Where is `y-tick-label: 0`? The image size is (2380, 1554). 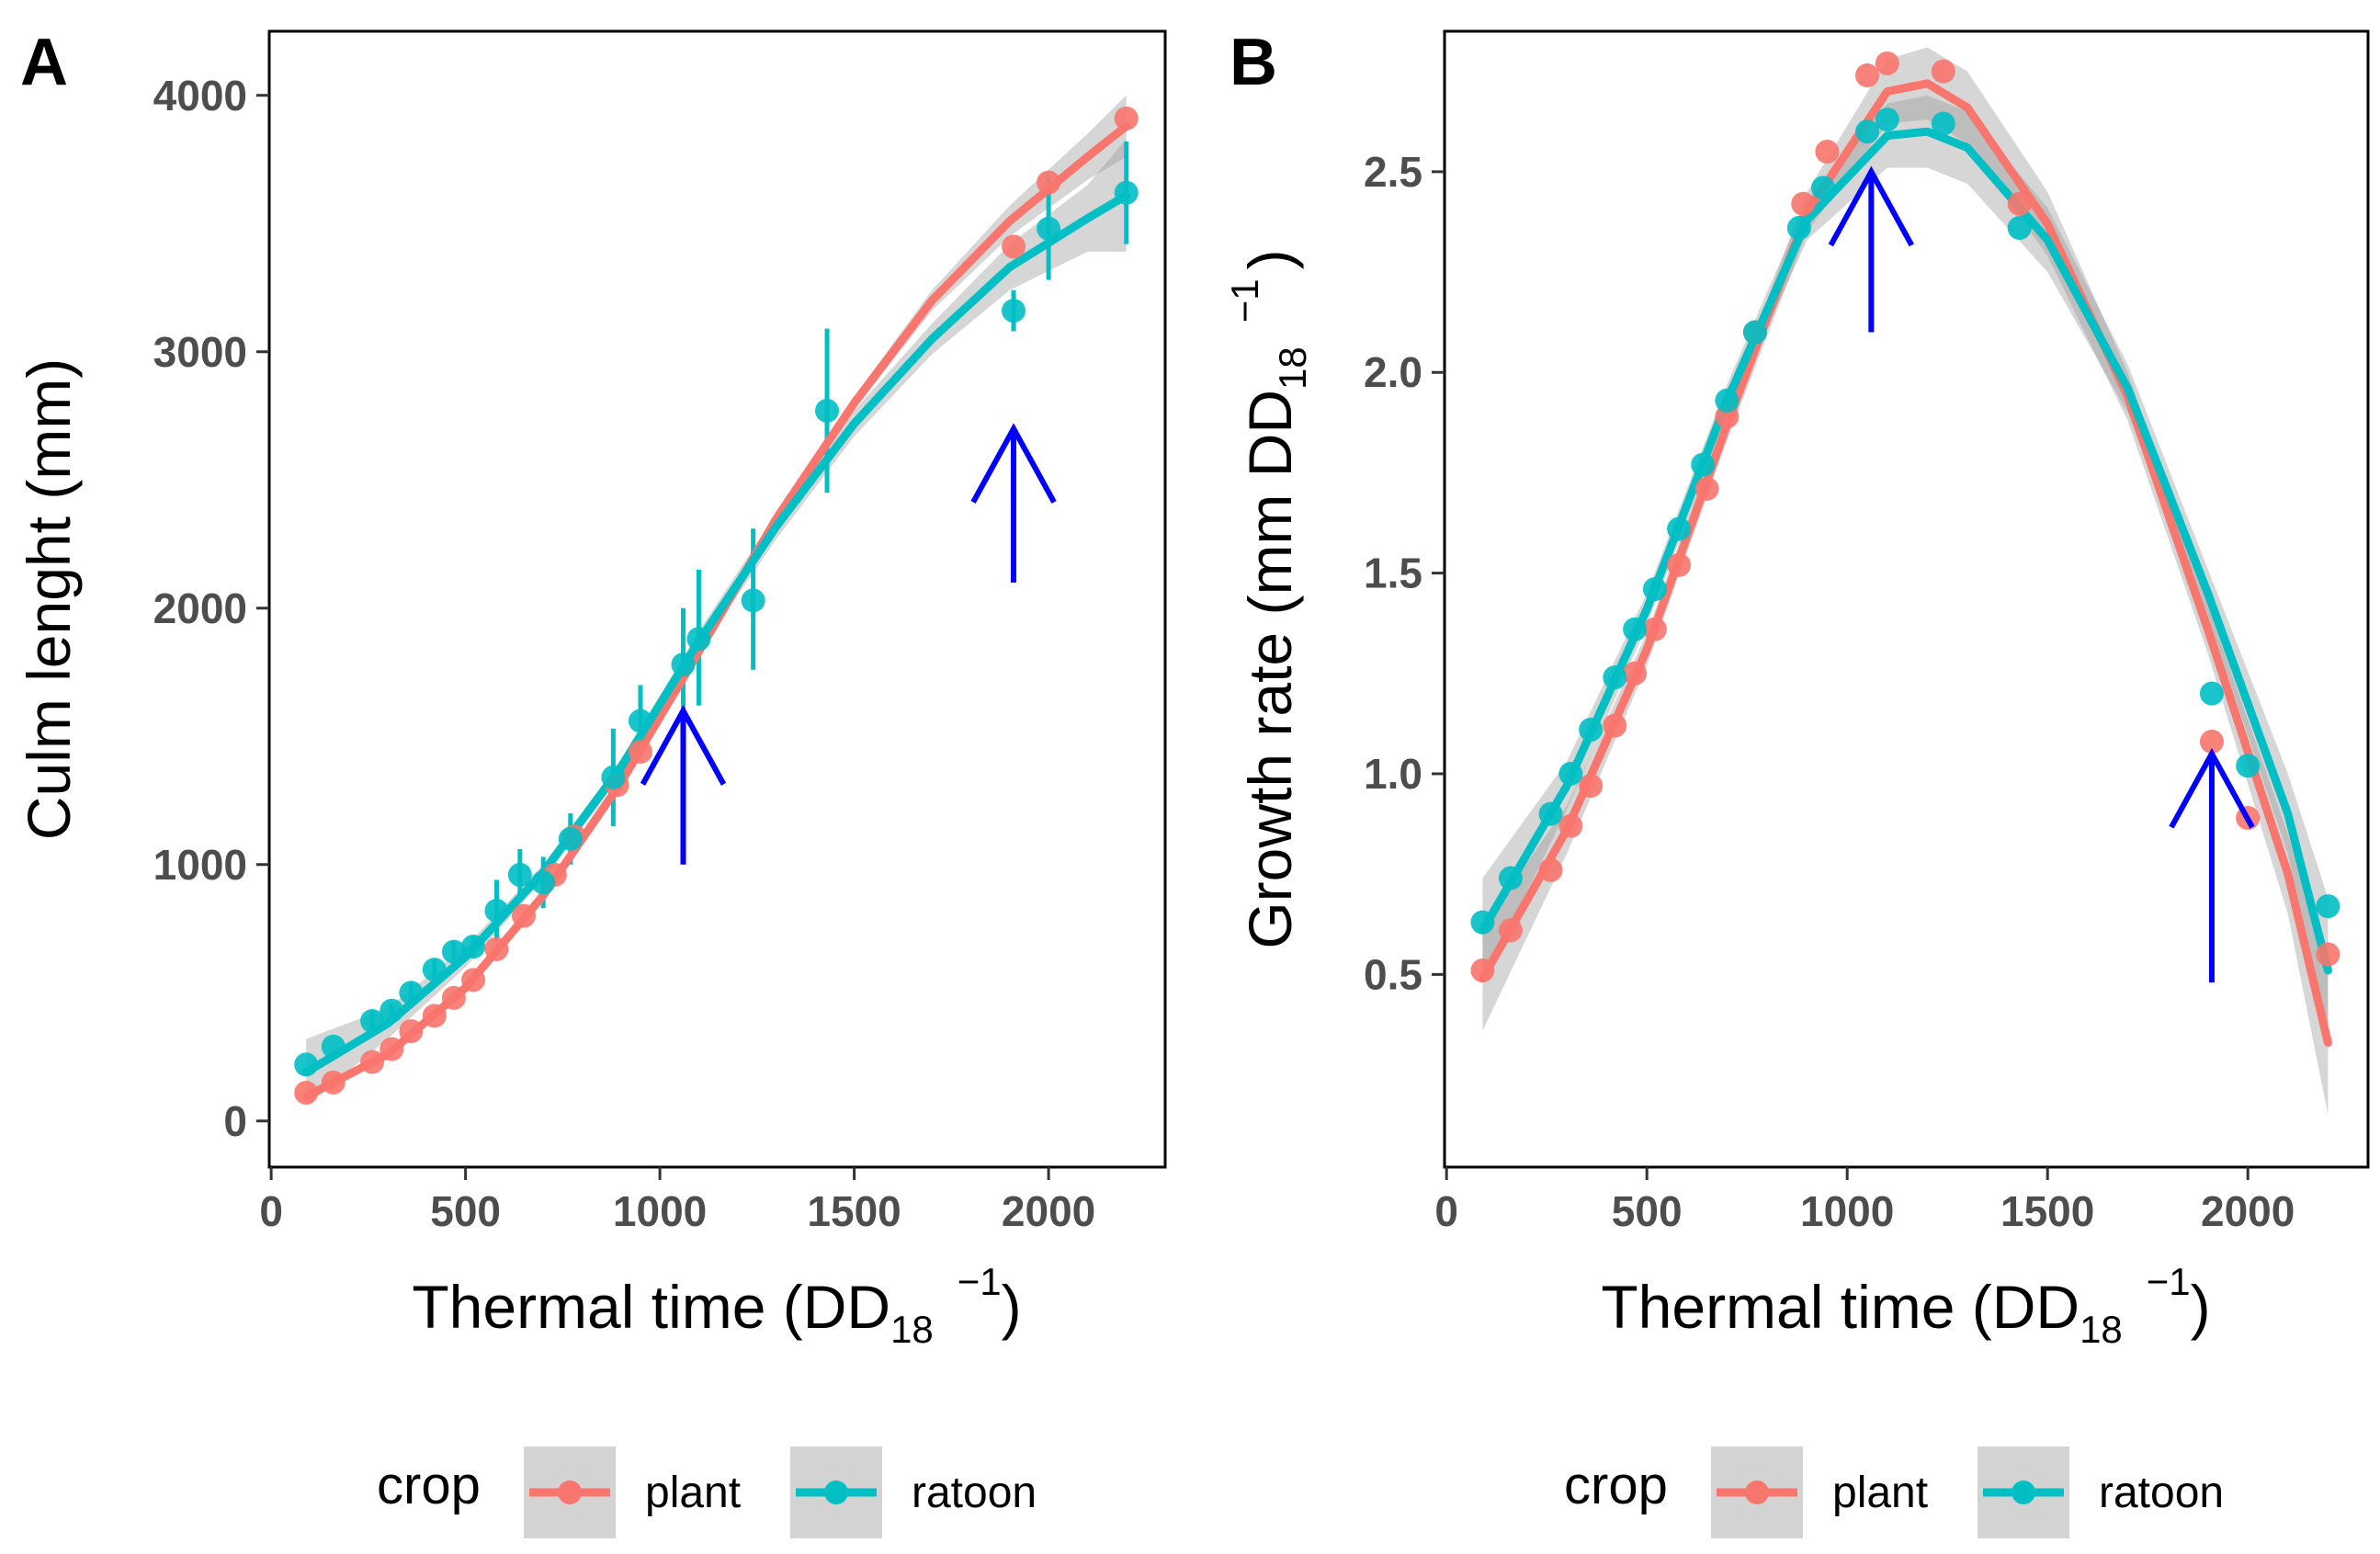
y-tick-label: 0 is located at coordinates (235, 1121).